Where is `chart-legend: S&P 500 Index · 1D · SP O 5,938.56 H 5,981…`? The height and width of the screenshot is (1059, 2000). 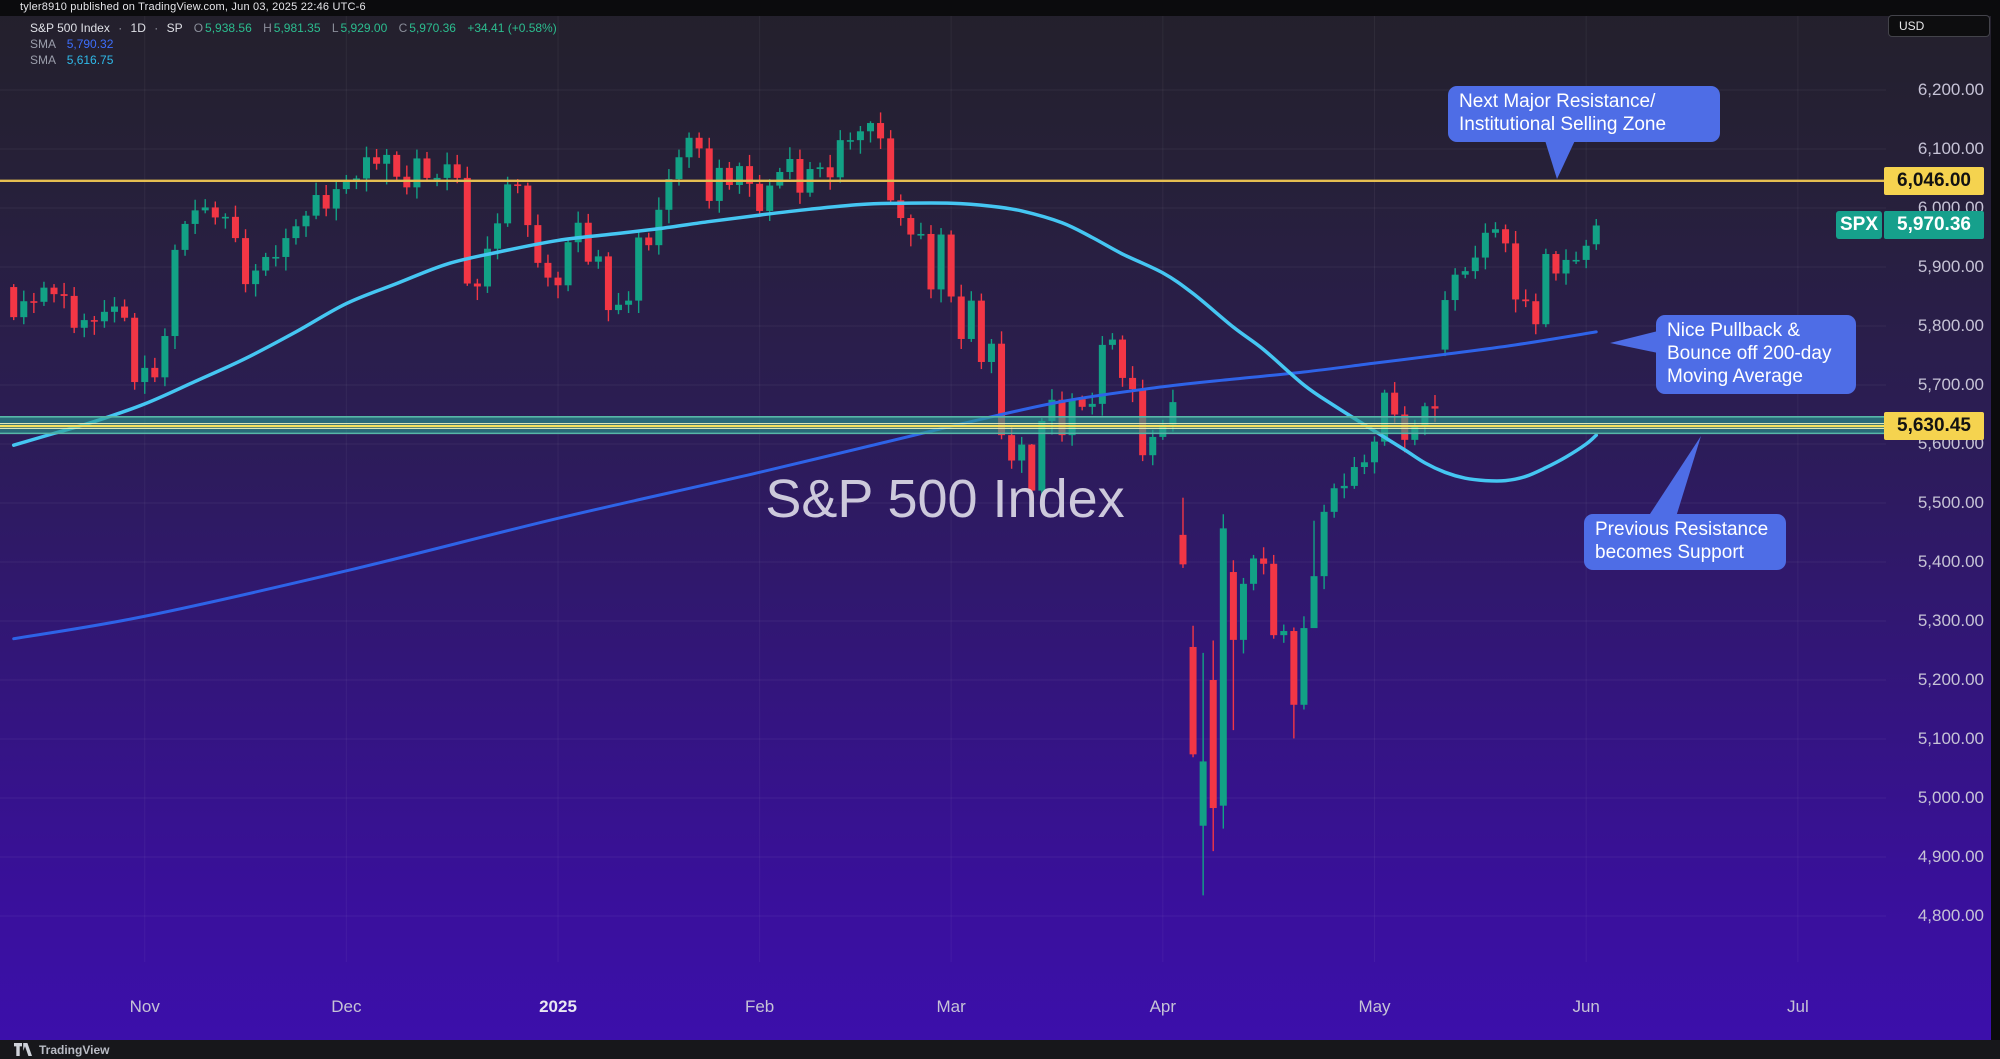
chart-legend: S&P 500 Index · 1D · SP O 5,938.56 H 5,981… is located at coordinates (293, 46).